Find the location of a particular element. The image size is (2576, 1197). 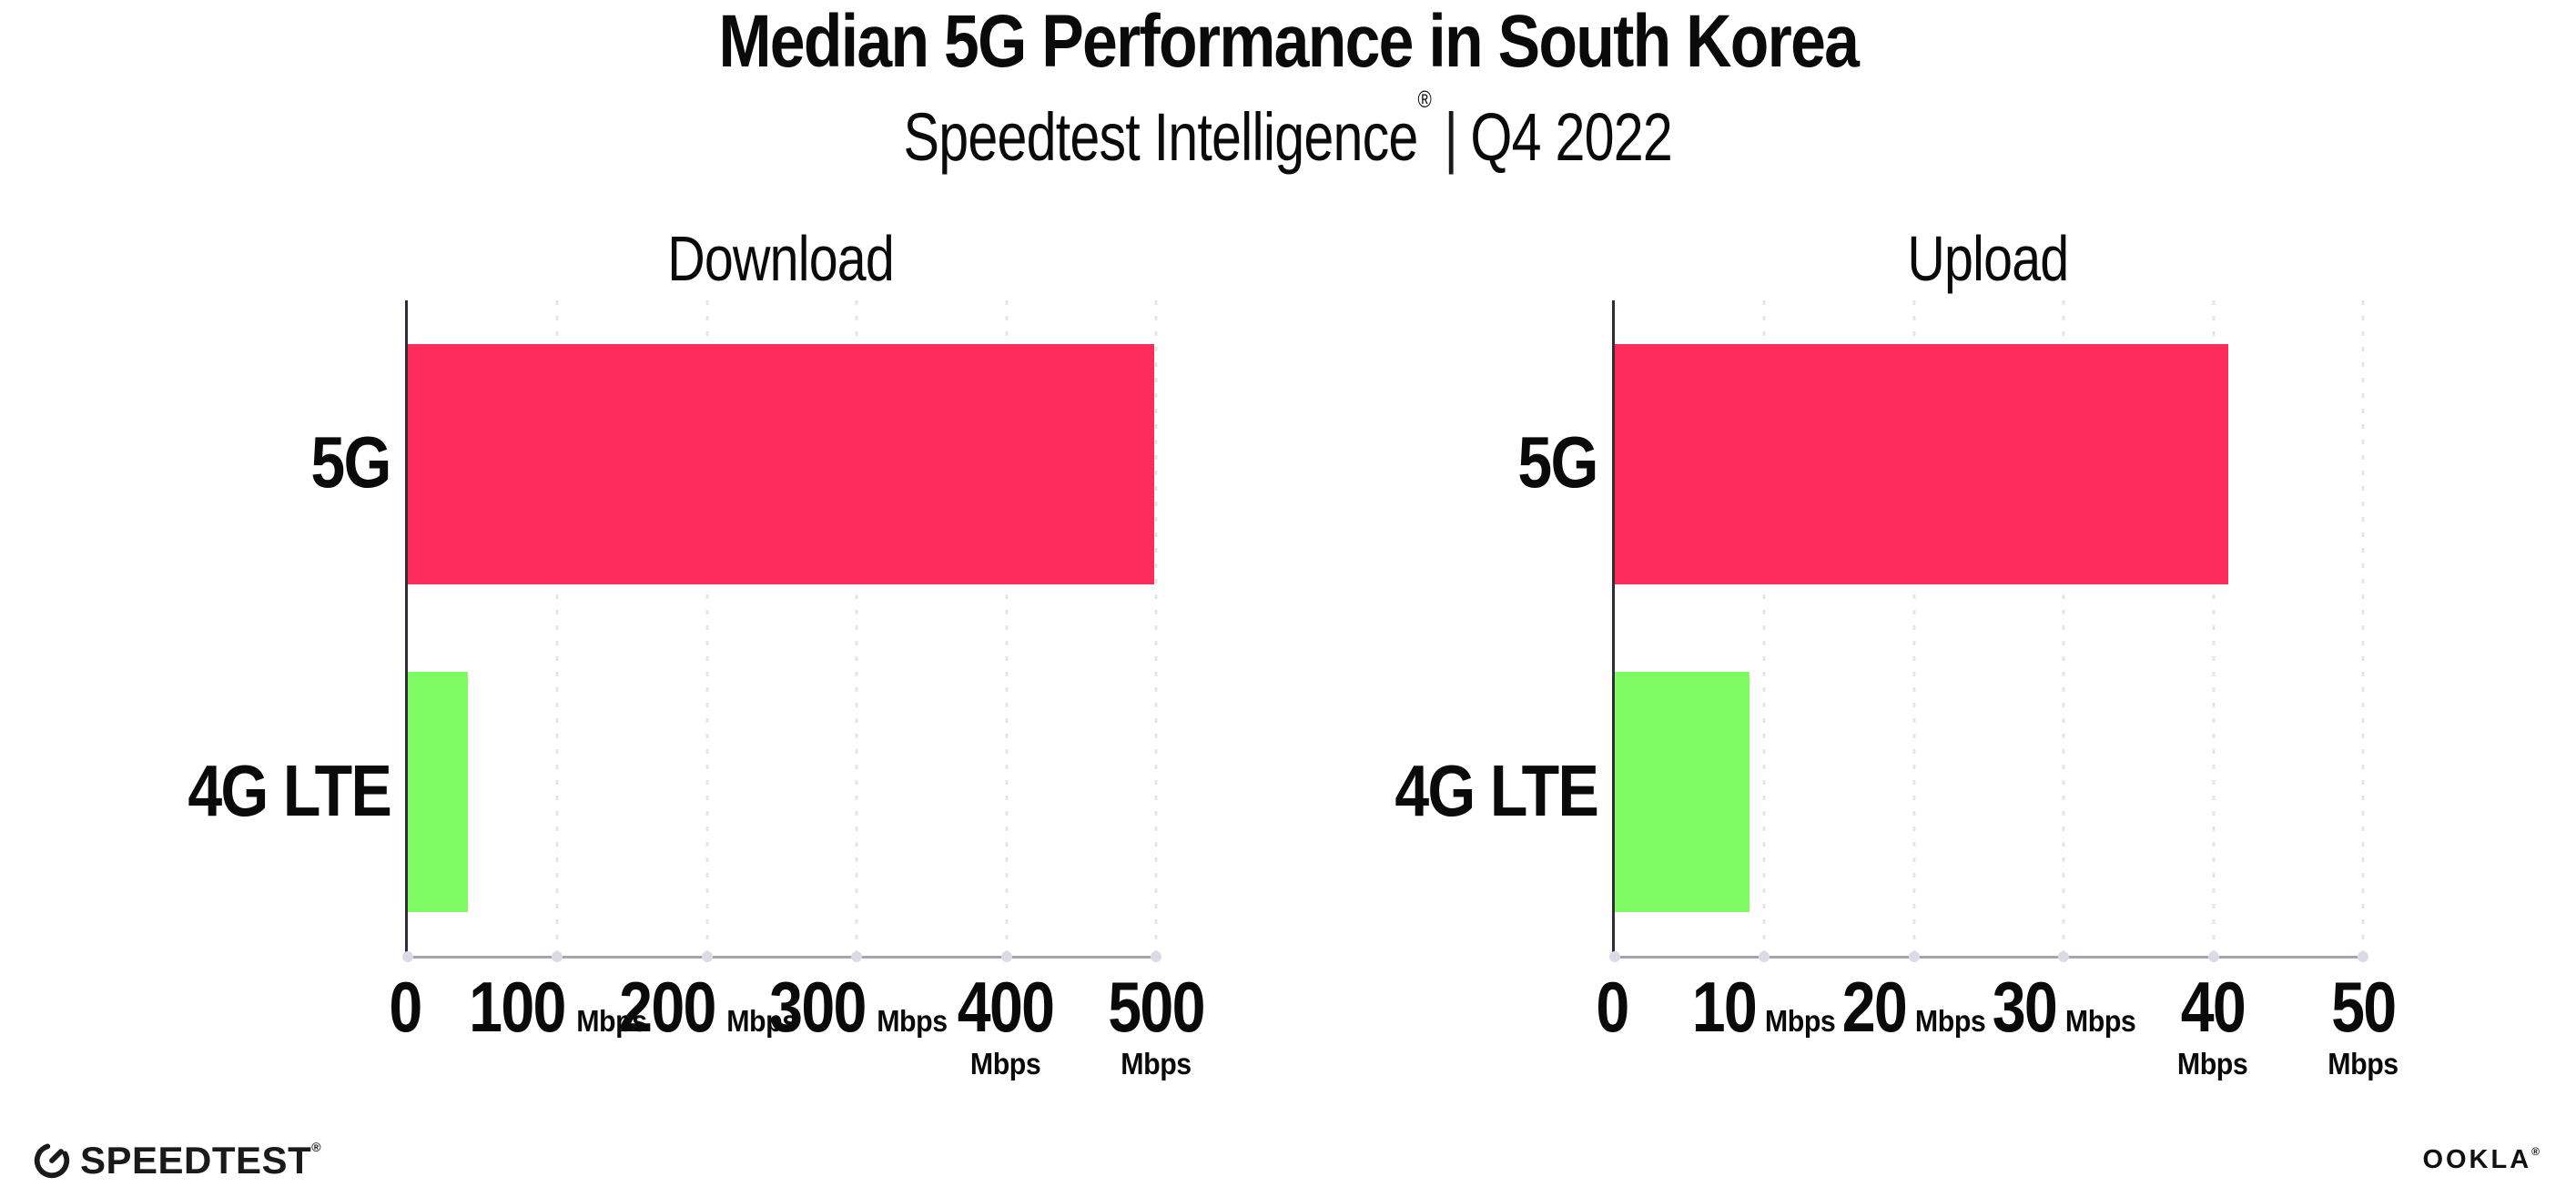

subtitle-brand: Speedtest Intelligence is located at coordinates (1161, 137).